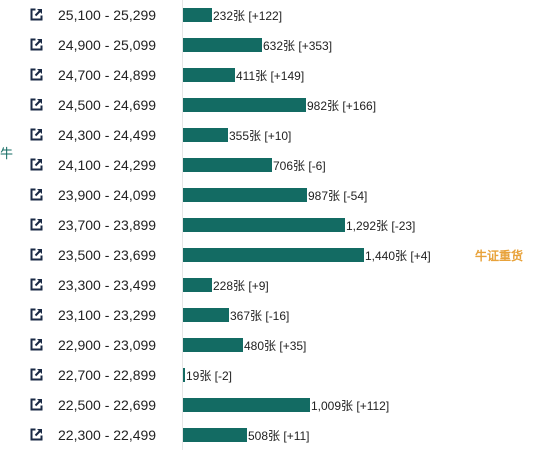 The height and width of the screenshot is (450, 533). I want to click on data-label: 367张 [-16], so click(260, 316).